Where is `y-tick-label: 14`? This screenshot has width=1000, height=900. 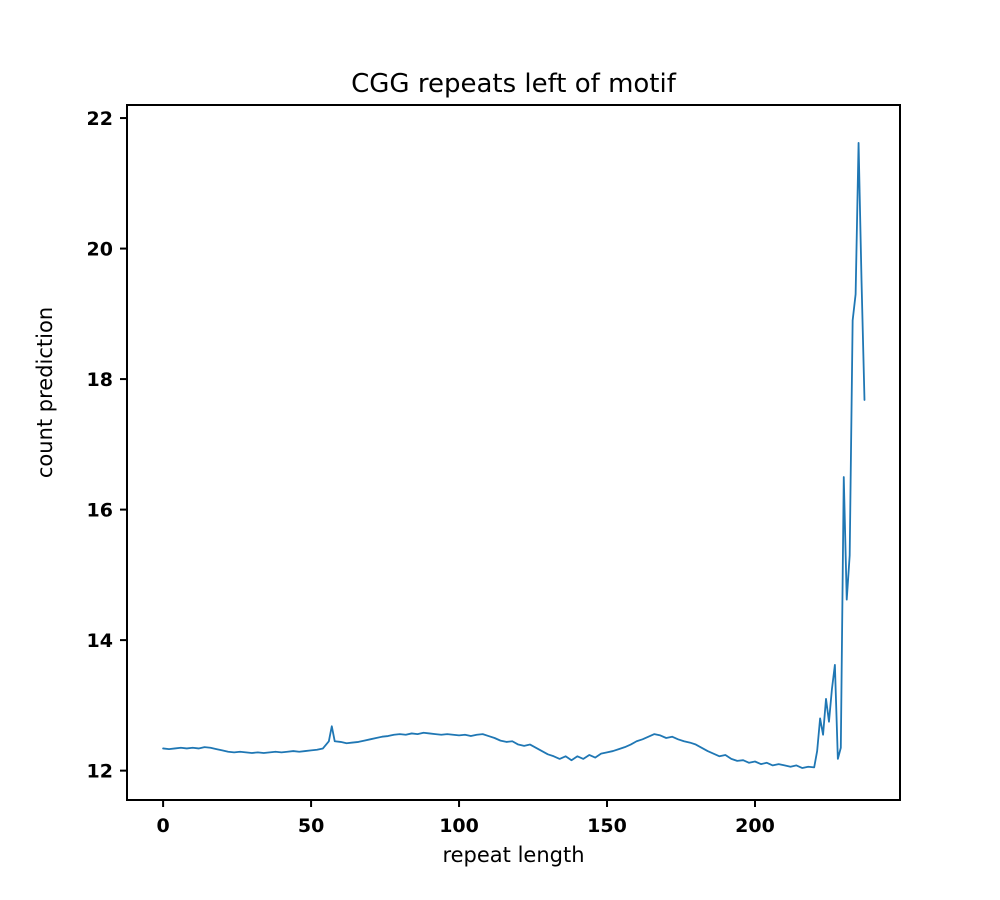
y-tick-label: 14 is located at coordinates (100, 641).